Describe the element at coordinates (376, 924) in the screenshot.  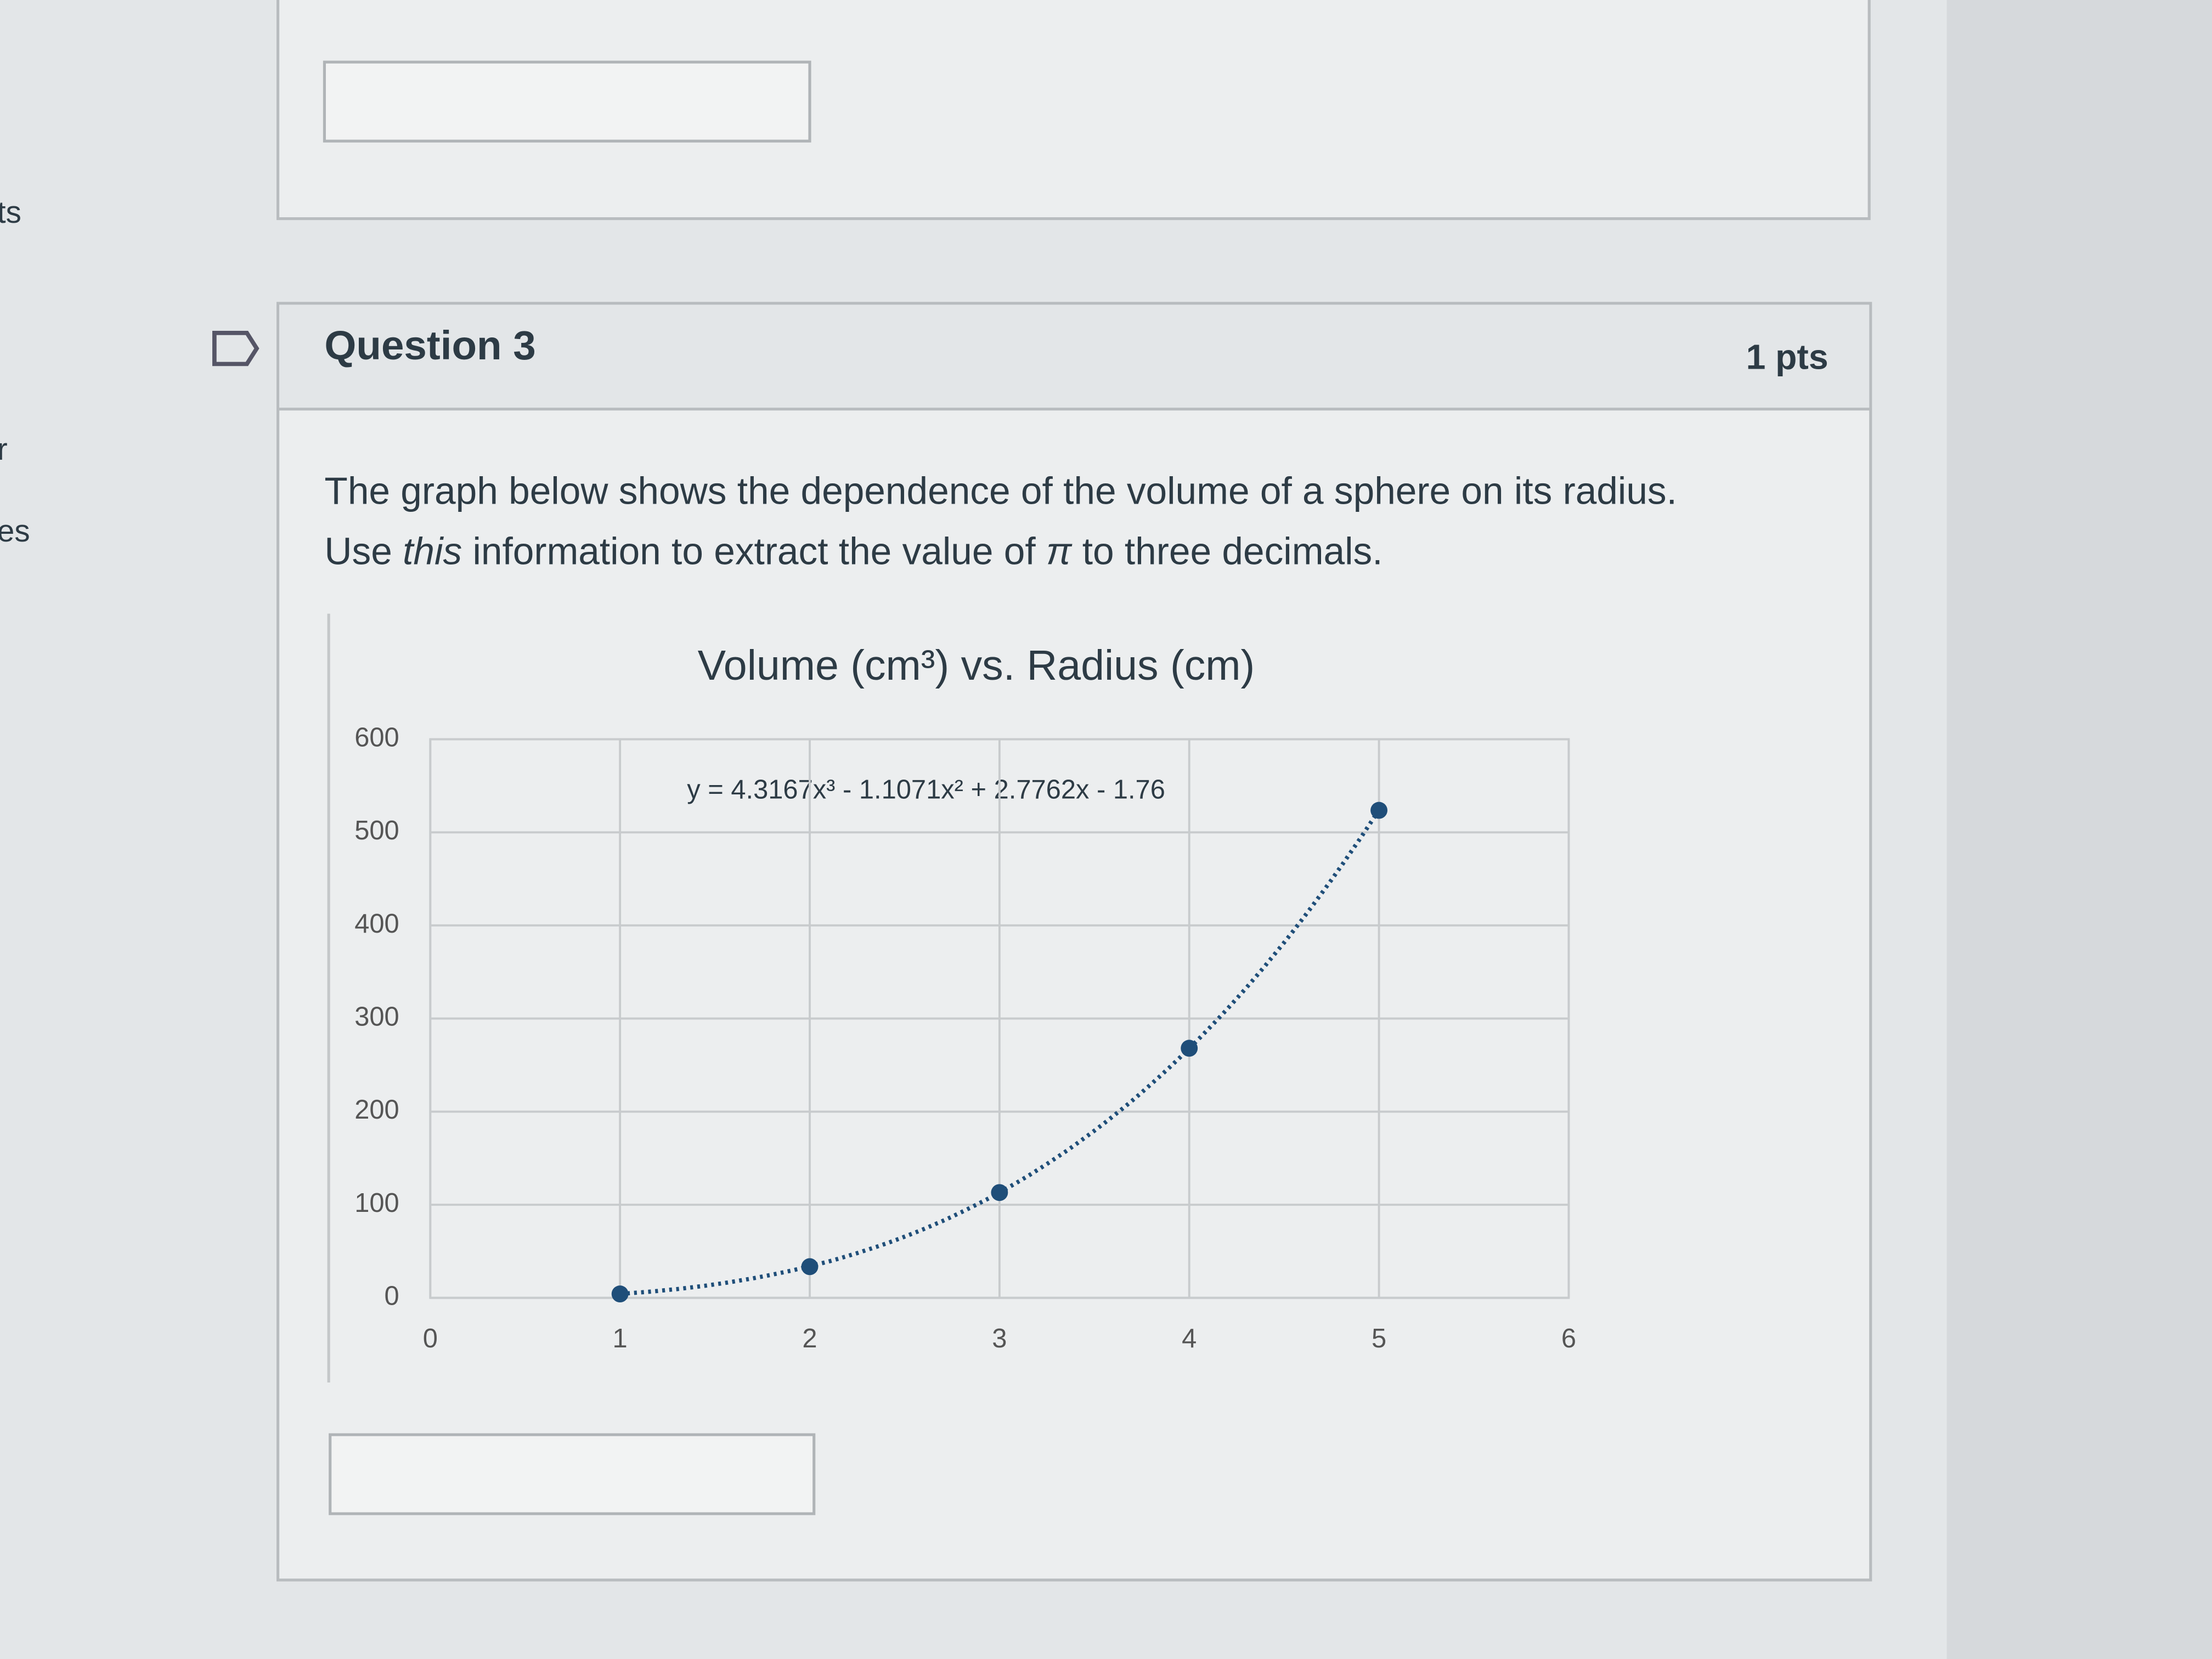
I see `y-tick-label: 400` at that location.